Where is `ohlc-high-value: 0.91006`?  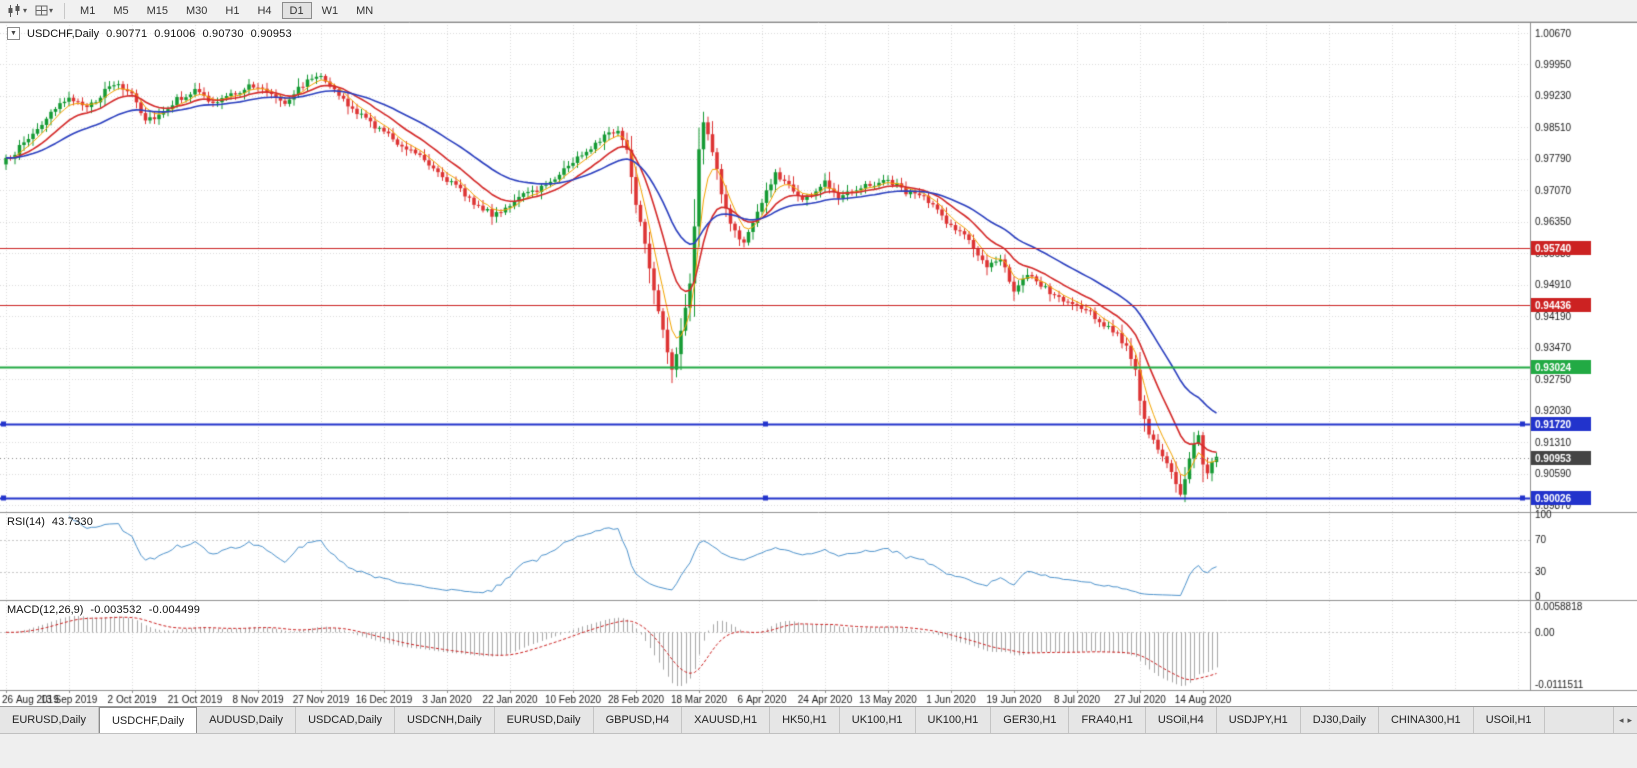
ohlc-high-value: 0.91006 is located at coordinates (175, 33).